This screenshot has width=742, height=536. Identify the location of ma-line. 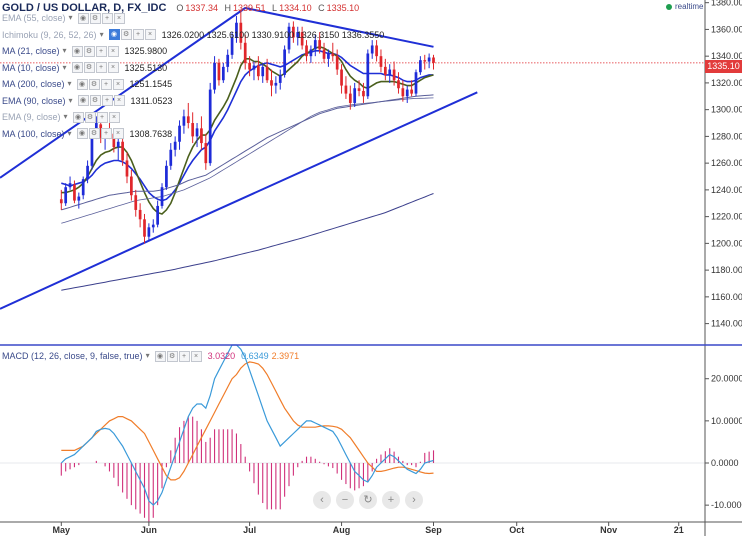
(247, 125).